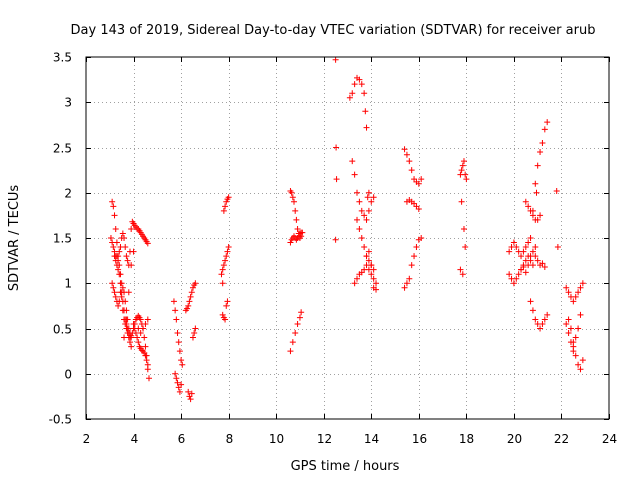 This screenshot has width=640, height=480. What do you see at coordinates (276, 439) in the screenshot?
I see `x-tick-label: 10` at bounding box center [276, 439].